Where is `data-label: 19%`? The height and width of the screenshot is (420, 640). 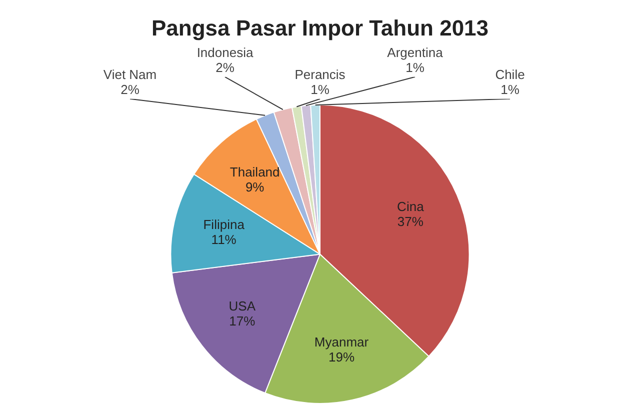 data-label: 19% is located at coordinates (341, 356).